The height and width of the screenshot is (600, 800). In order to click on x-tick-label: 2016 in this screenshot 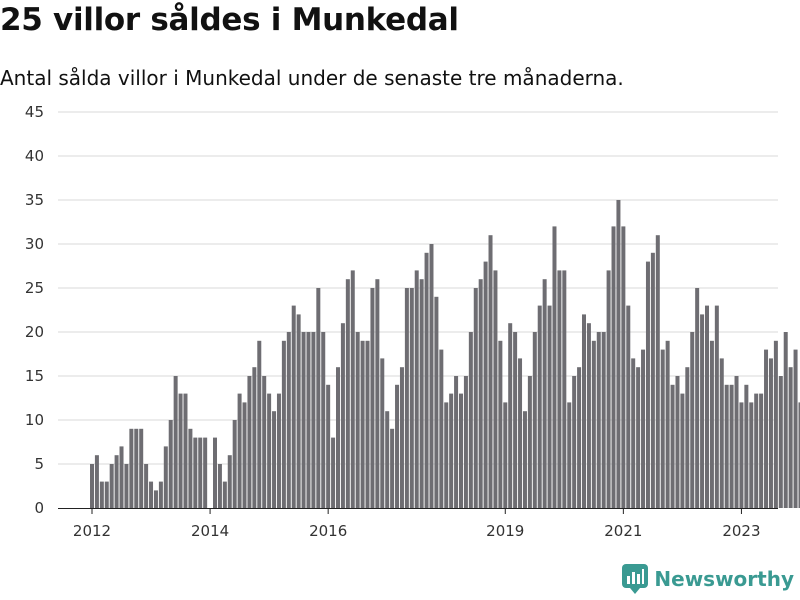, I will do `click(328, 531)`.